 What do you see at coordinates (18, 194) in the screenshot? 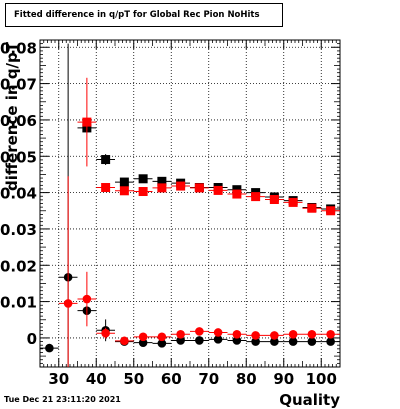
I see `y-tick-label: 0.04` at bounding box center [18, 194].